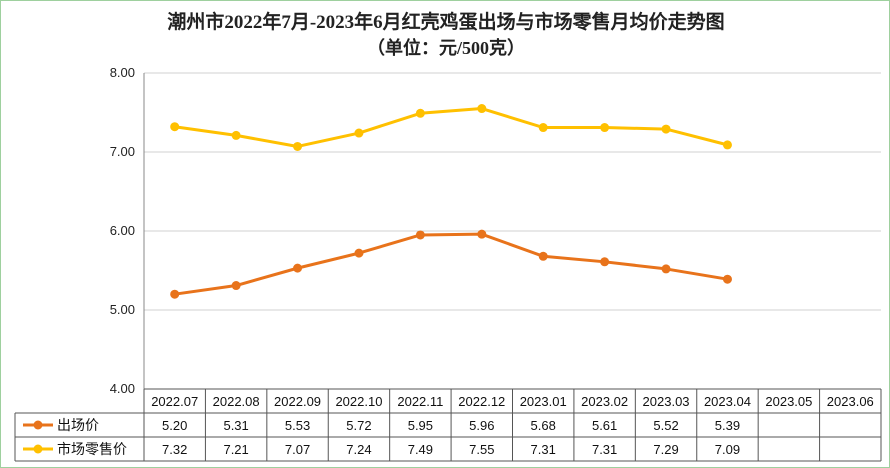  Describe the element at coordinates (358, 425) in the screenshot. I see `data-table-value: 5.72` at that location.